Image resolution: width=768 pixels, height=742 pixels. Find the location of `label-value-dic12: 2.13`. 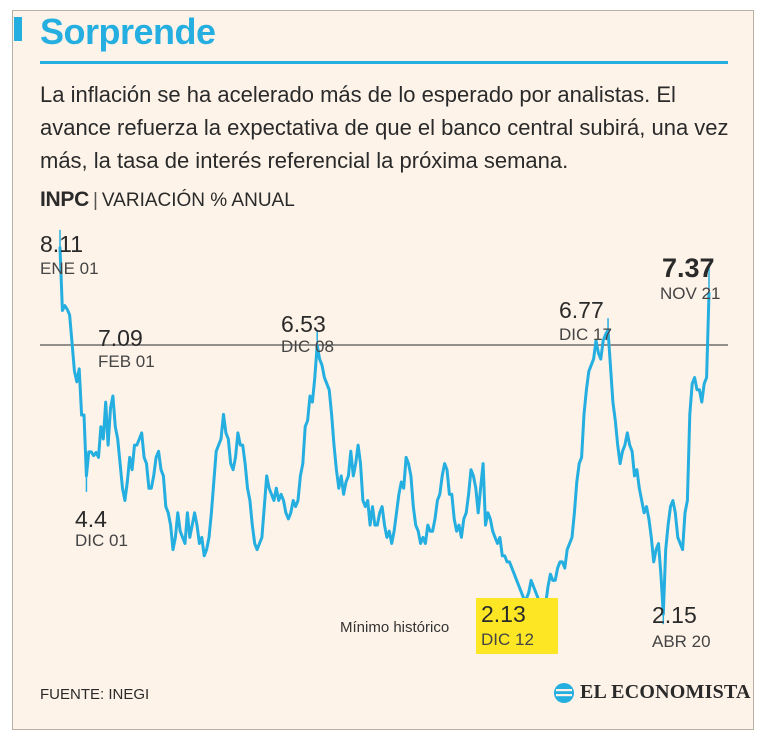

label-value-dic12: 2.13 is located at coordinates (503, 614).